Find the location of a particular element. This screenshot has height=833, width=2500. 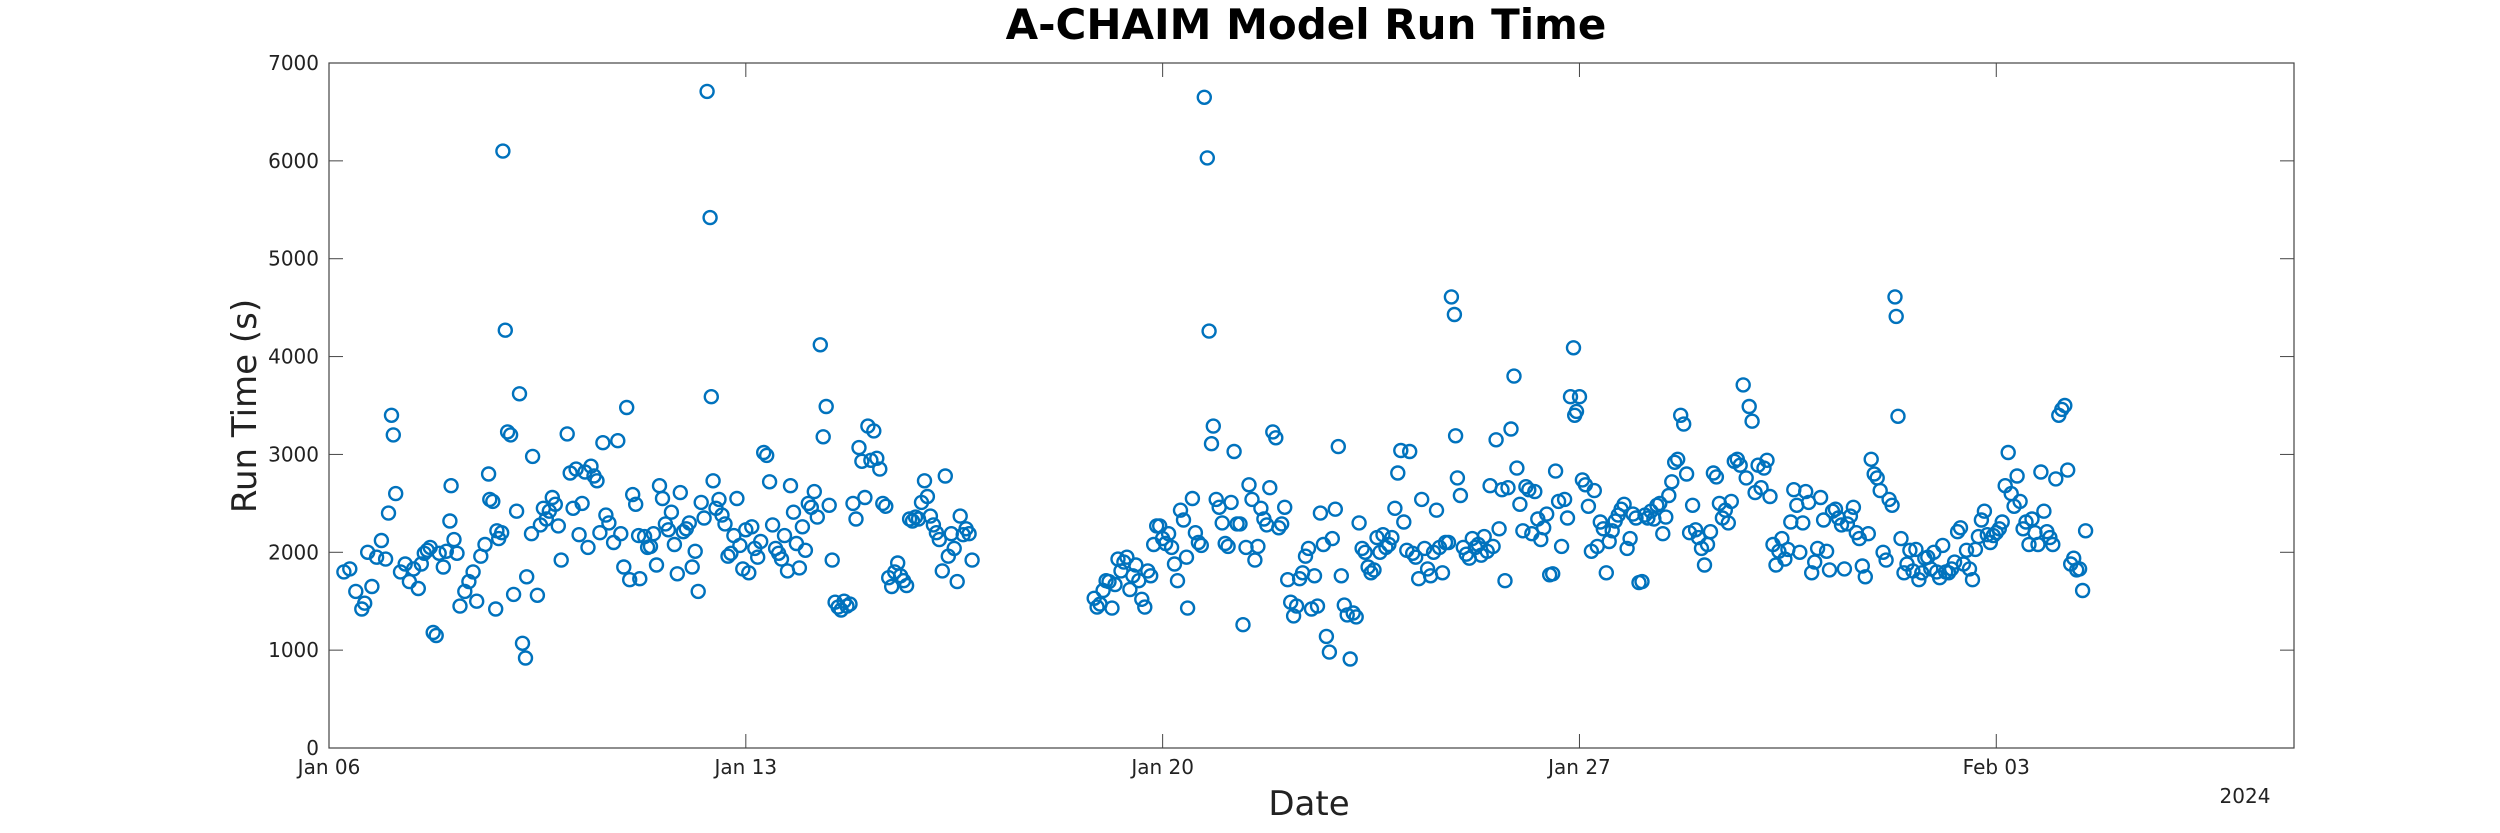

x-axis-label: Date is located at coordinates (1308, 804).